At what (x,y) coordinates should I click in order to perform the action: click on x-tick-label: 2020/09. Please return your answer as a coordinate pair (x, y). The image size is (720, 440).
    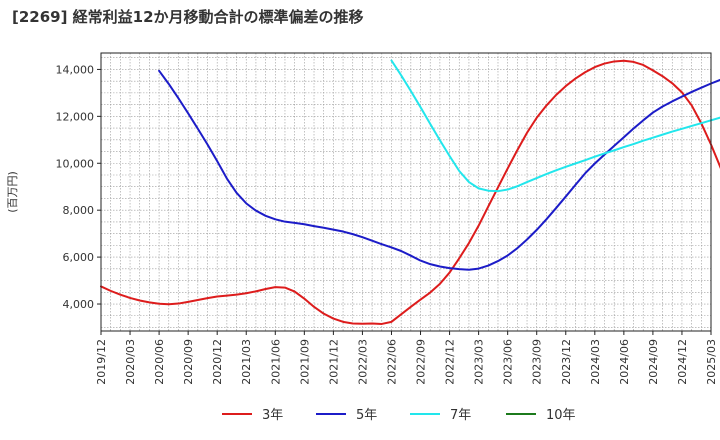
    Looking at the image, I should click on (188, 362).